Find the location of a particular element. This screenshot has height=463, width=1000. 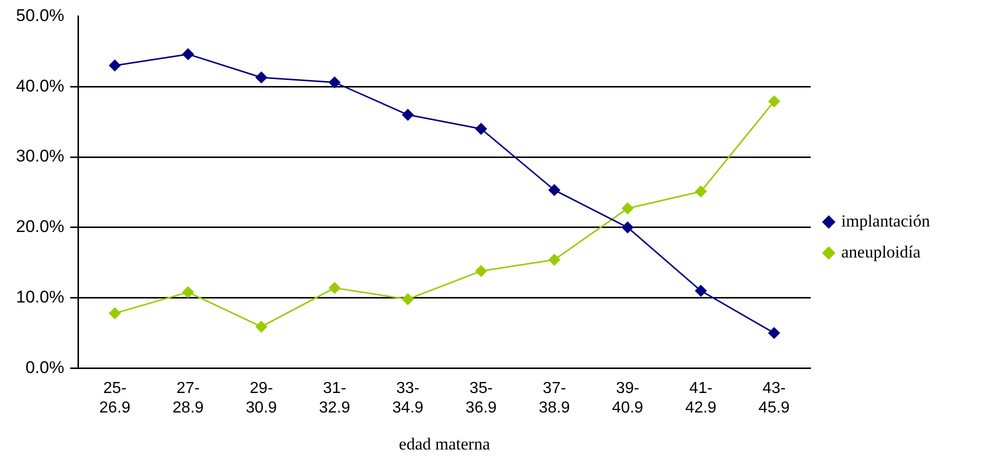

x-tick-label: 35-36.9 is located at coordinates (481, 398).